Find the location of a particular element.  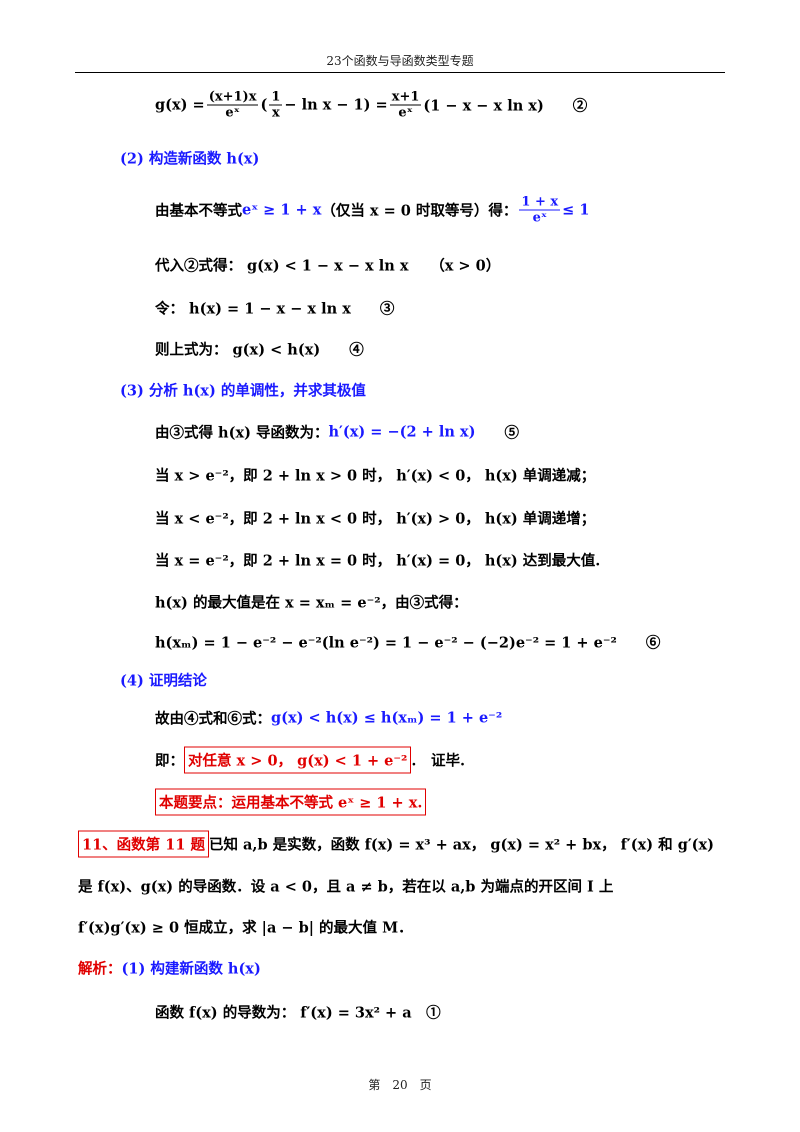

text-segment: 令： h(x) = 1 − x − x ln x ③ is located at coordinates (275, 309).